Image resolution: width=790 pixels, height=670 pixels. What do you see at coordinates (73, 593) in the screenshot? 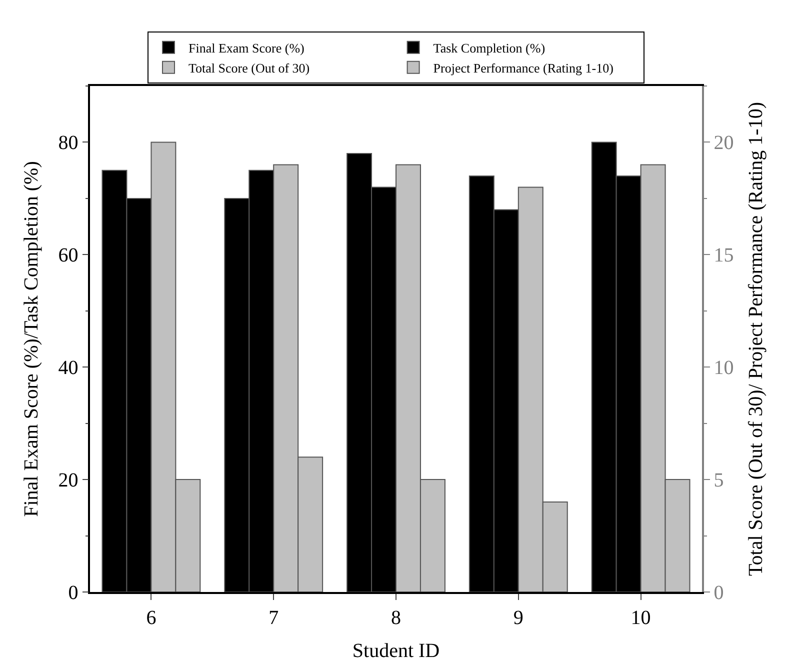
I see `y-tick-label: 0` at bounding box center [73, 593].